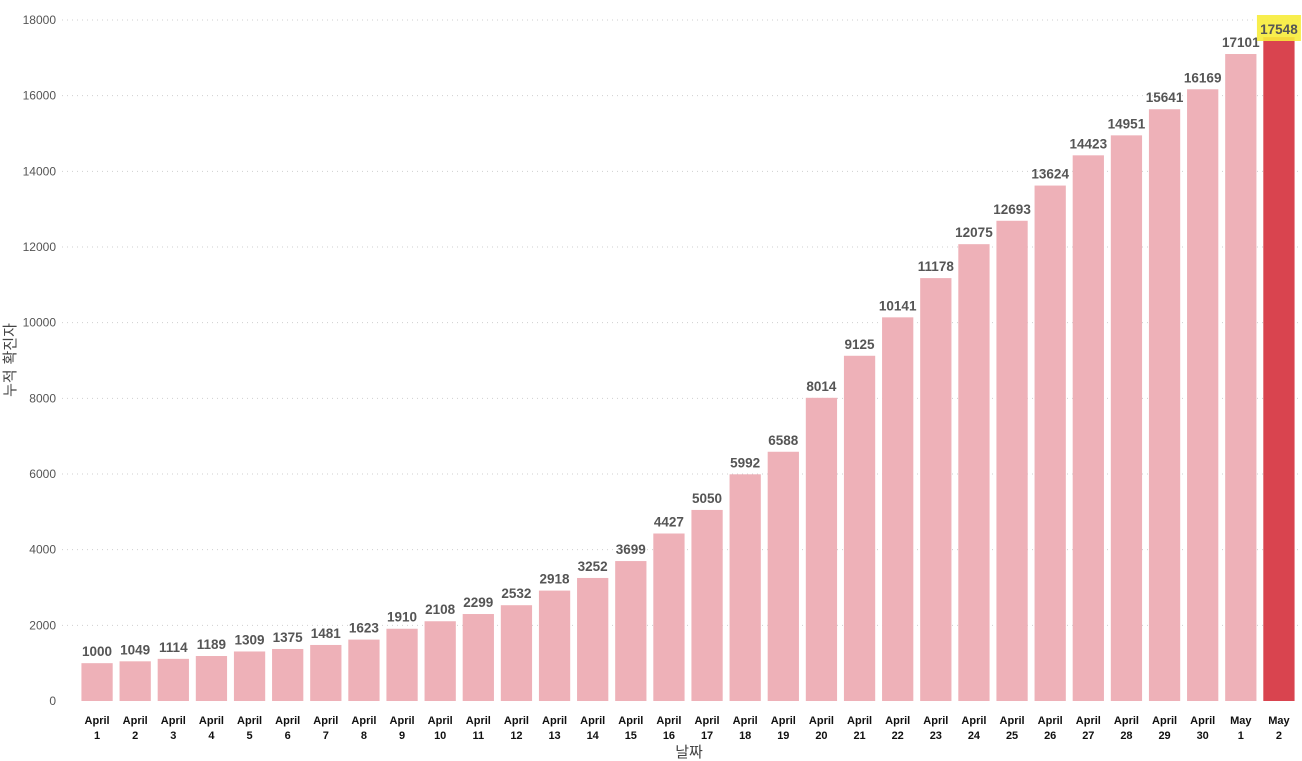  What do you see at coordinates (689, 752) in the screenshot?
I see `x-axis-title: 날짜` at bounding box center [689, 752].